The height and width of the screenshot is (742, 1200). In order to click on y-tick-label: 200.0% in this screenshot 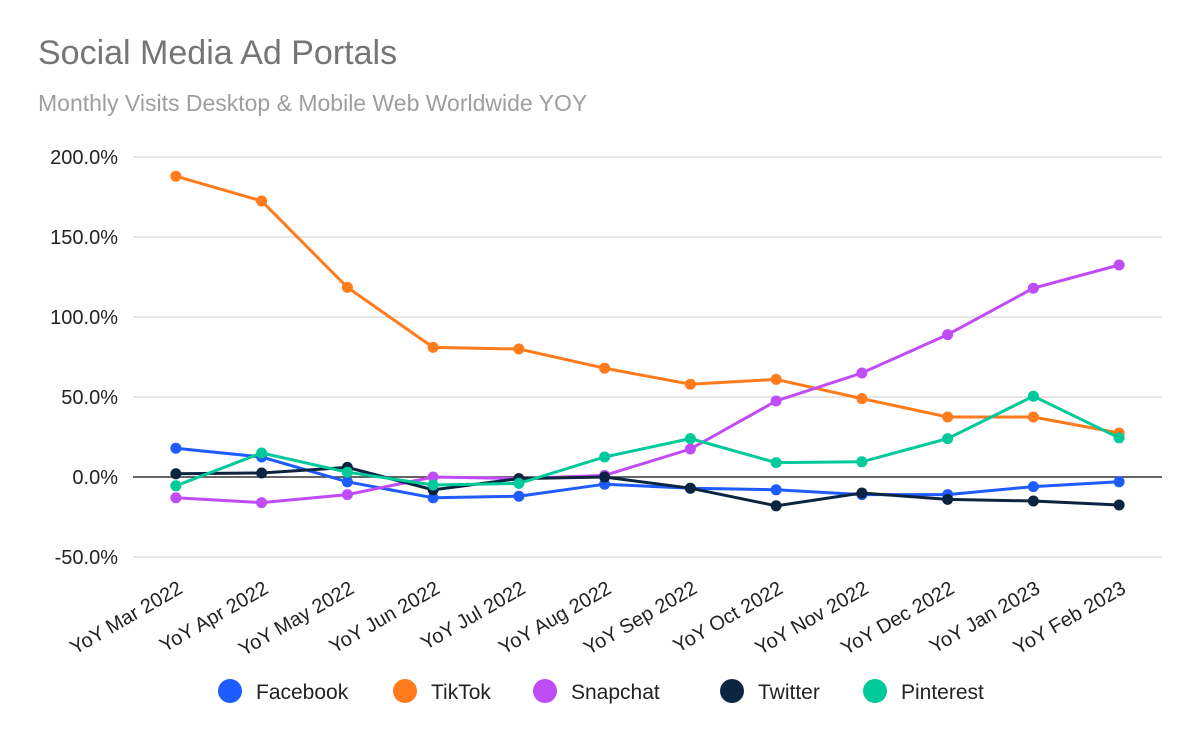, I will do `click(84, 158)`.